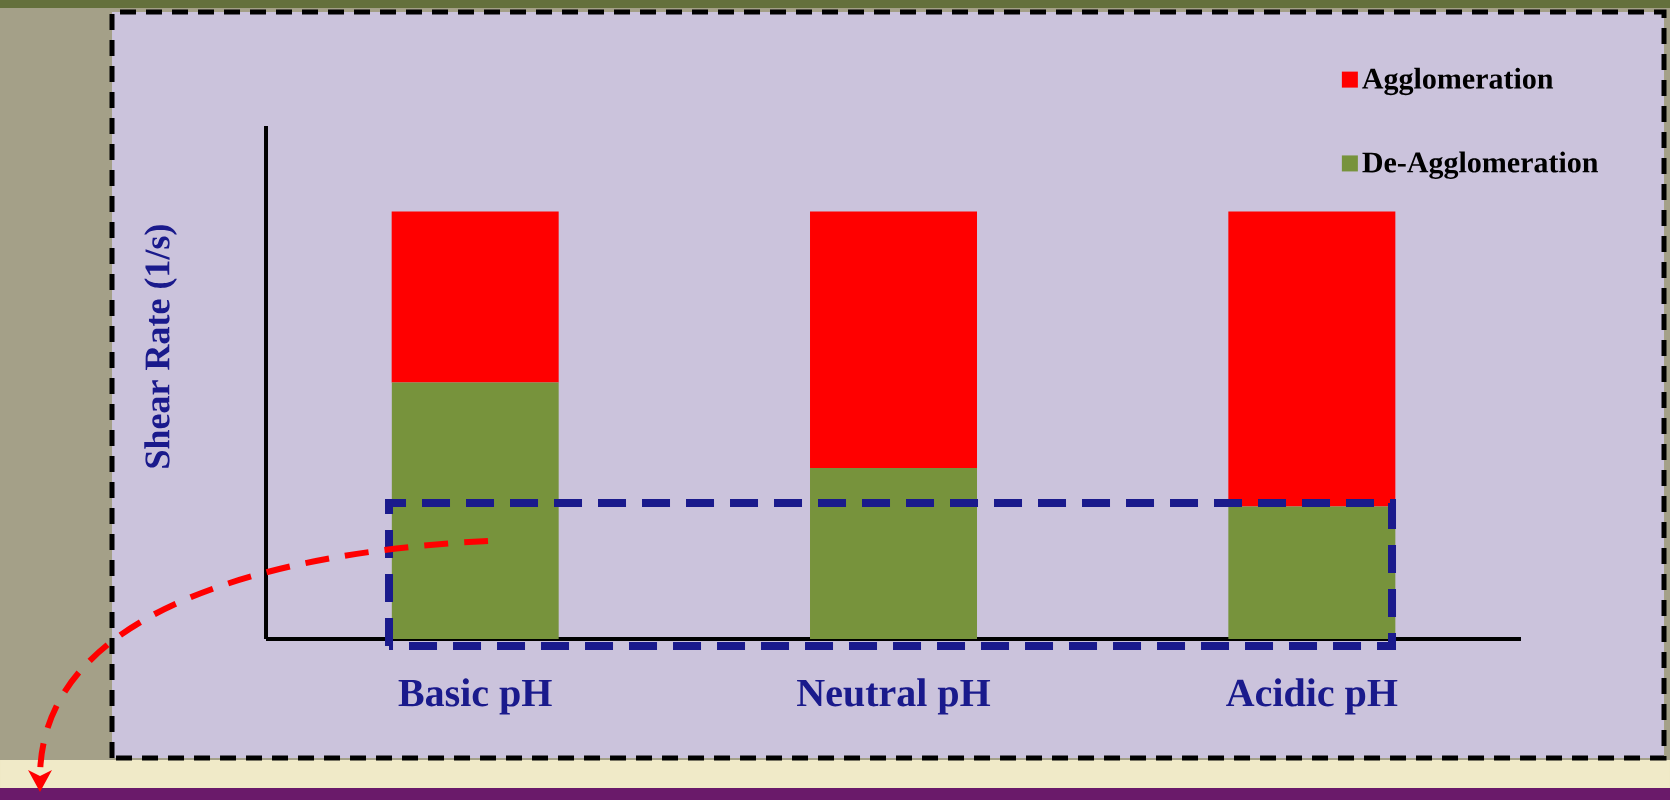 The image size is (1670, 800). What do you see at coordinates (1458, 81) in the screenshot?
I see `legend-label: Agglomeration` at bounding box center [1458, 81].